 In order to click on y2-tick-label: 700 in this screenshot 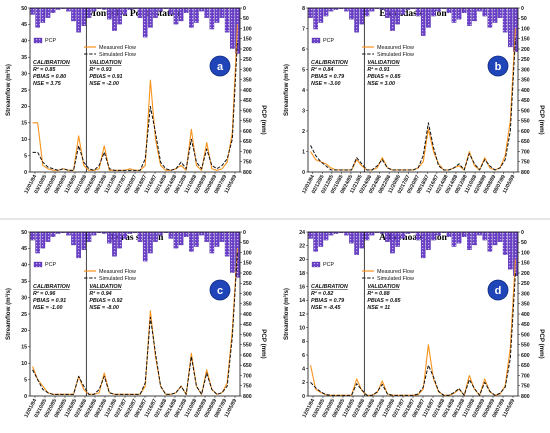, I will do `click(525, 376)`.